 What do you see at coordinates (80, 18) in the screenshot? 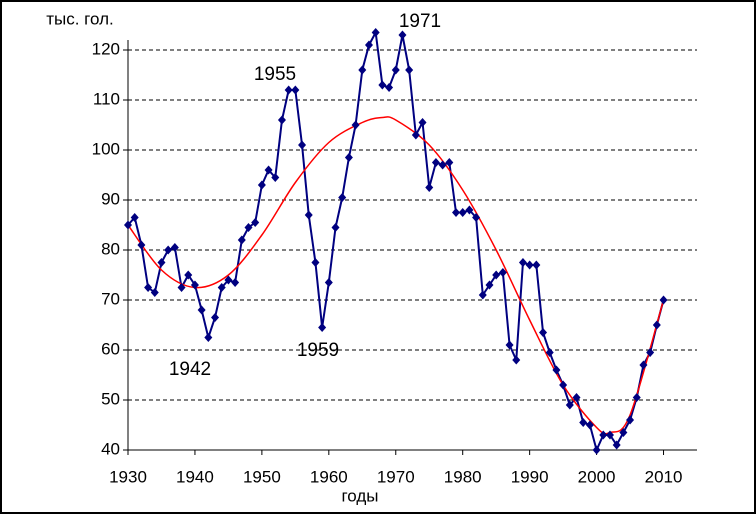
I see `y-axis-label: тыс. гол.` at bounding box center [80, 18].